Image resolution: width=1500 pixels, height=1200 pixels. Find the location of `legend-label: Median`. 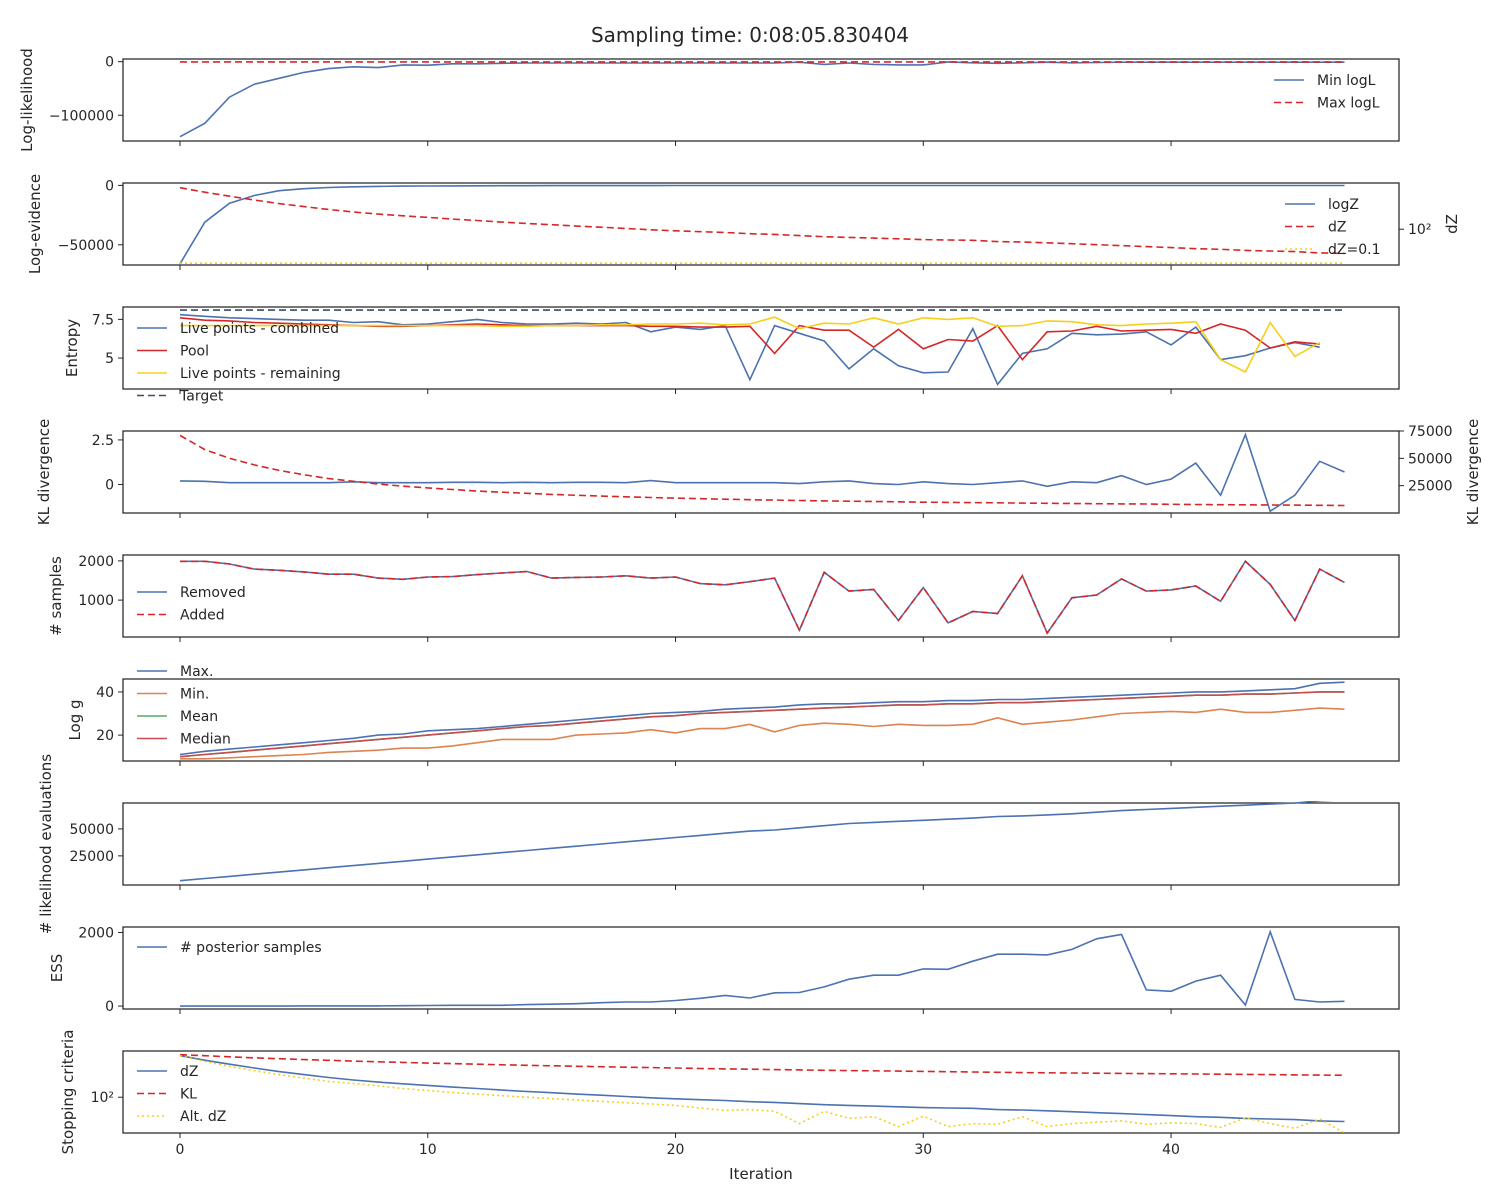

legend-label: Median is located at coordinates (205, 740).